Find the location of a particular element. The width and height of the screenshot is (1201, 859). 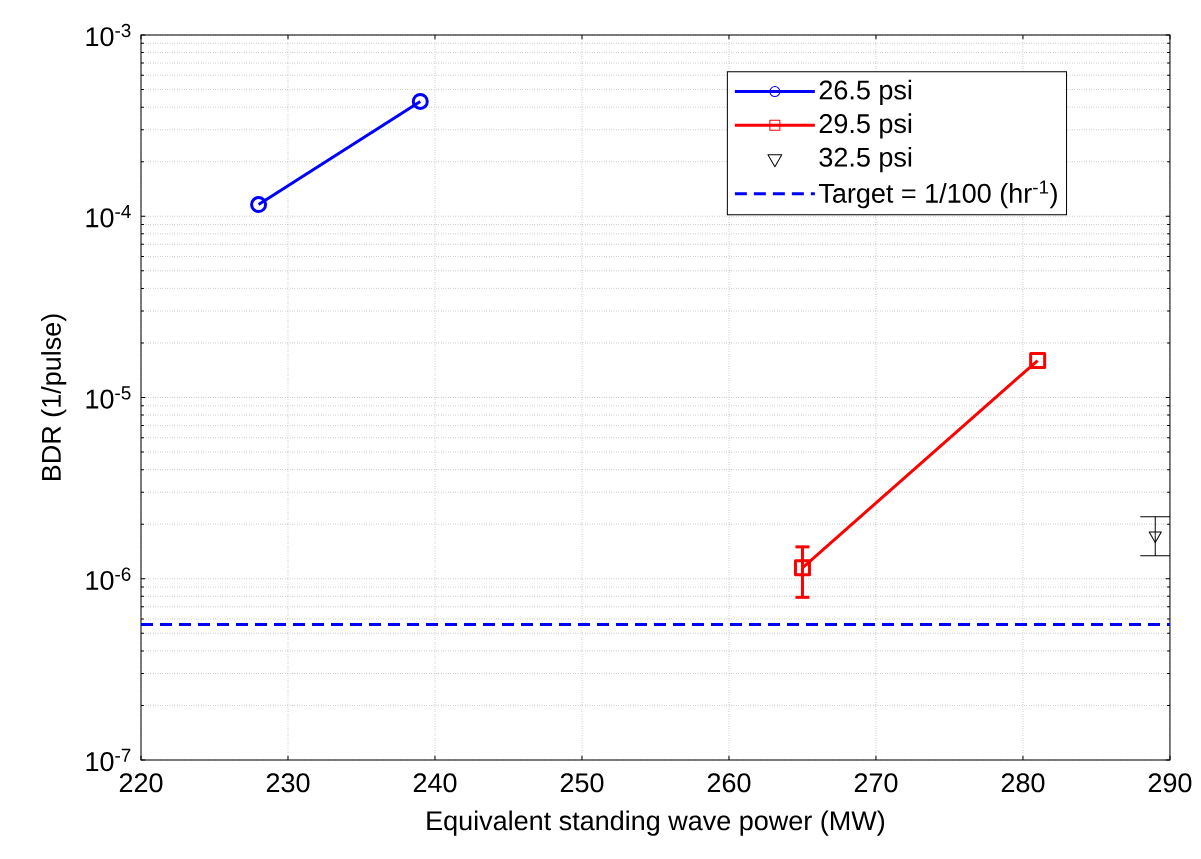

x-tick-label: 220 is located at coordinates (141, 783).